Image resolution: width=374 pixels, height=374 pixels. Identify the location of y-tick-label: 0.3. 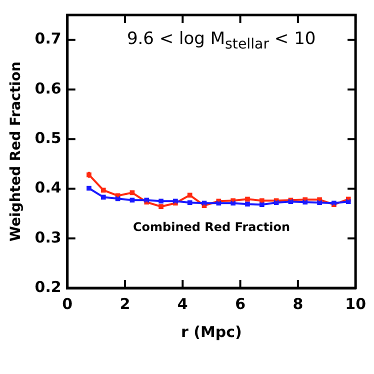
(48, 237).